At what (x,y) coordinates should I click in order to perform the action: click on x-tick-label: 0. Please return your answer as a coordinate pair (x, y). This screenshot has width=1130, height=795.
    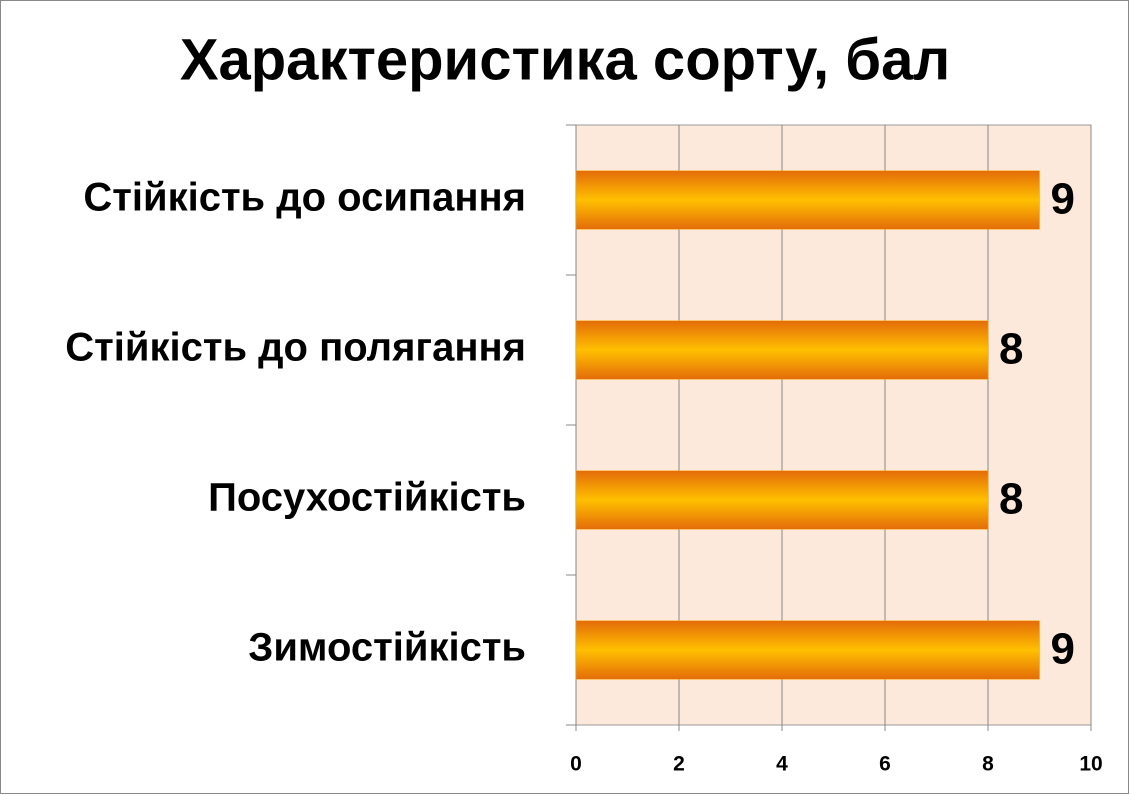
    Looking at the image, I should click on (576, 764).